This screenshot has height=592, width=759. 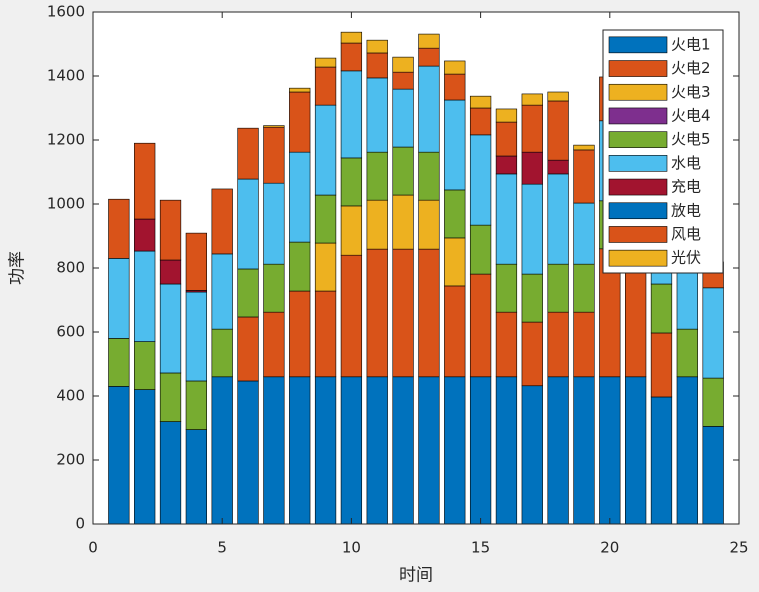 What do you see at coordinates (686, 210) in the screenshot?
I see `legend-label: 放电` at bounding box center [686, 210].